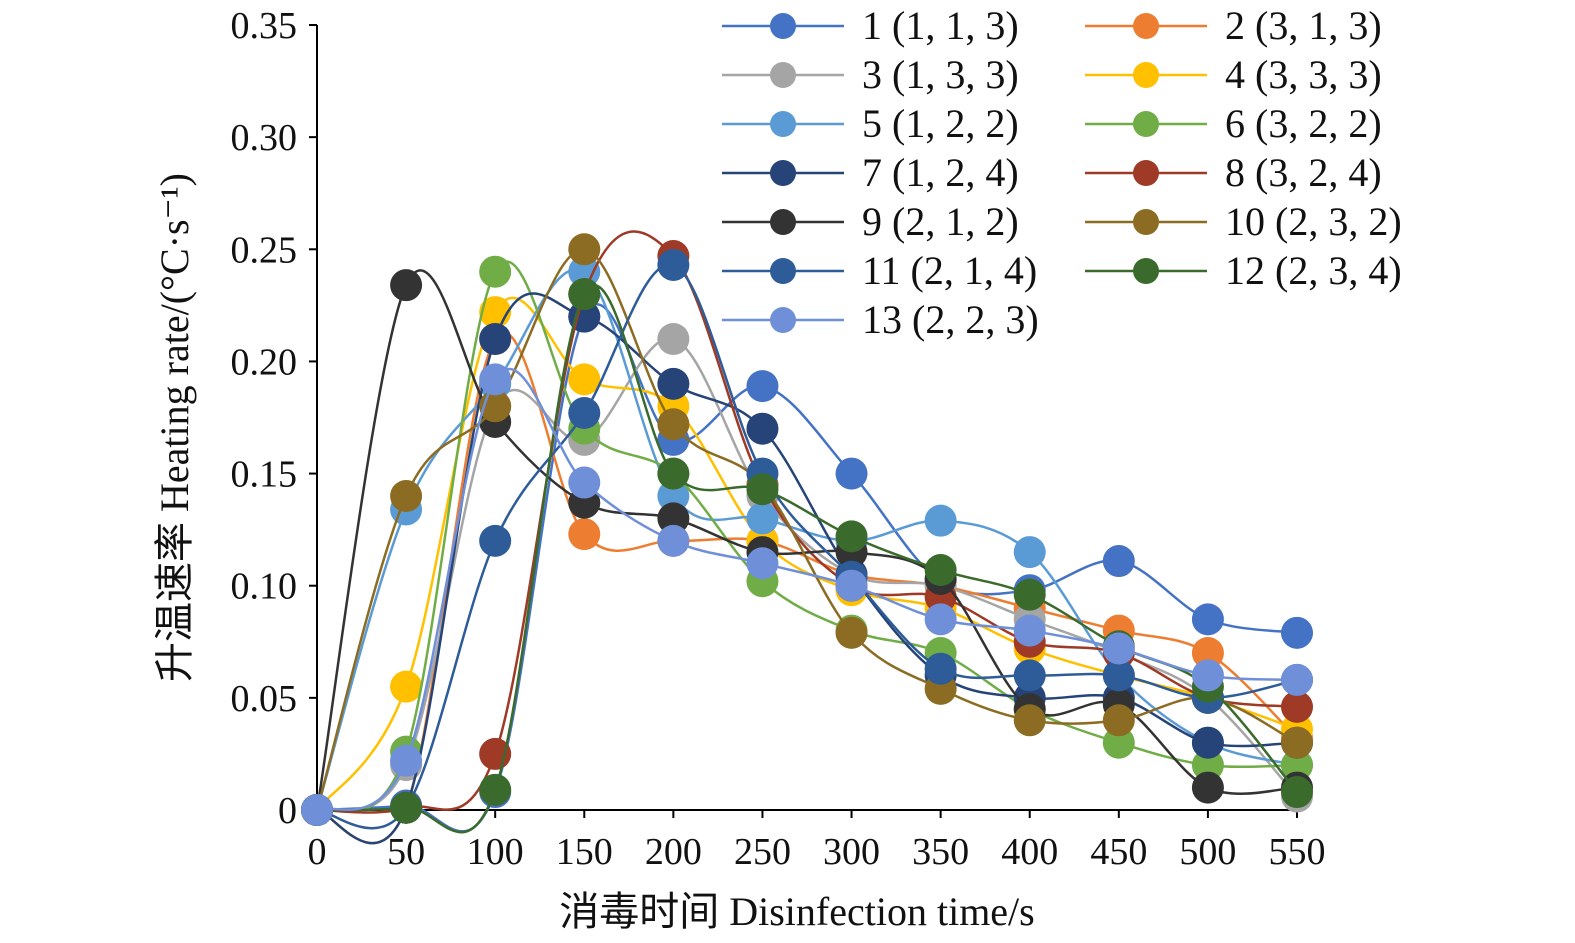  I want to click on legend-label: 9 (2, 1, 2), so click(940, 221).